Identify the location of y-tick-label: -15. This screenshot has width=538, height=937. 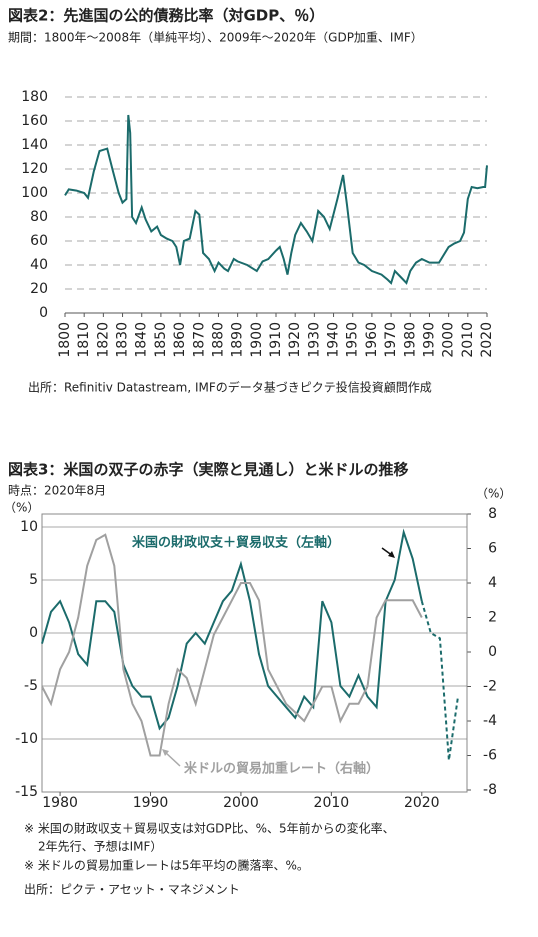
(26, 792).